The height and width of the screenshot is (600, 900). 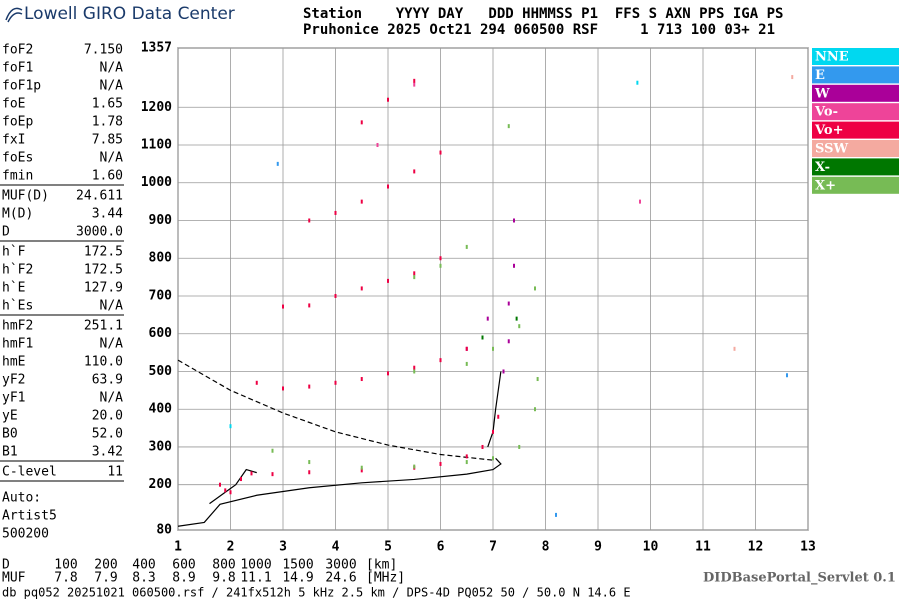 I want to click on auto-label: 500200, so click(x=25, y=534).